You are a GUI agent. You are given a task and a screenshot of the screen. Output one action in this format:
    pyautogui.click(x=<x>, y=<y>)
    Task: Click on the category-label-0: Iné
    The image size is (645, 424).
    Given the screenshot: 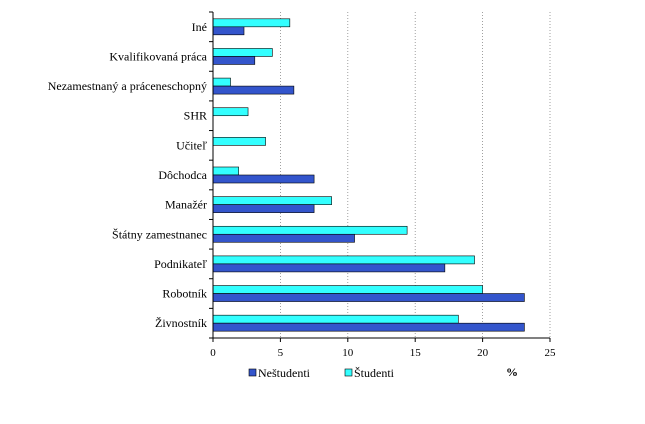 What is the action you would take?
    pyautogui.click(x=199, y=27)
    